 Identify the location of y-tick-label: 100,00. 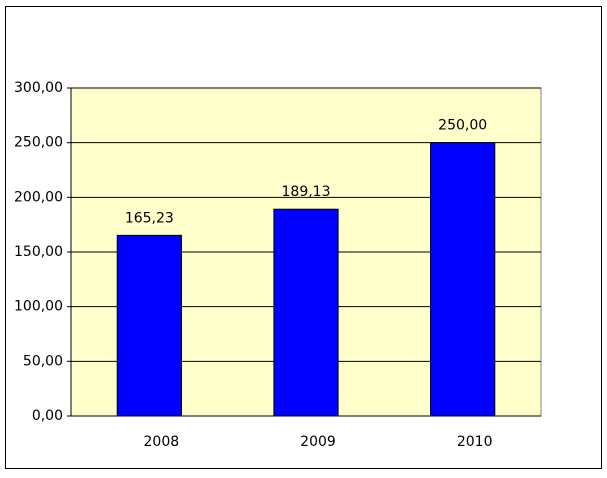
(38, 307).